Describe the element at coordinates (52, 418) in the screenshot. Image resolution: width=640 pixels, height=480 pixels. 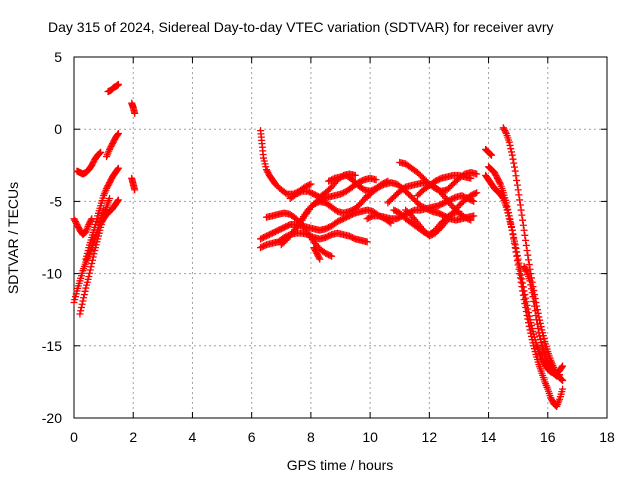
I see `y-tick-label: -20` at that location.